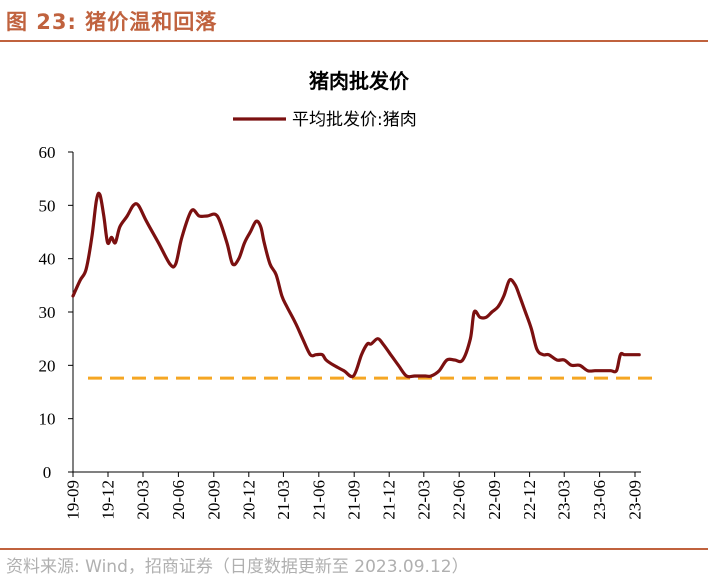  I want to click on x-tick-label: 23-09, so click(635, 500).